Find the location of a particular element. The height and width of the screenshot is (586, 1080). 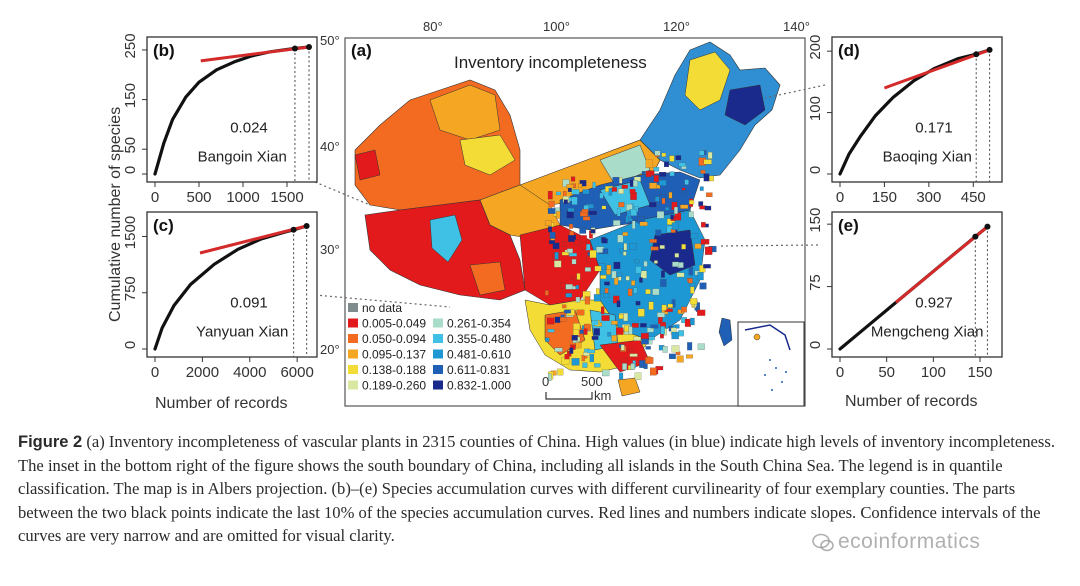

scale-zero: 0 is located at coordinates (545, 381).